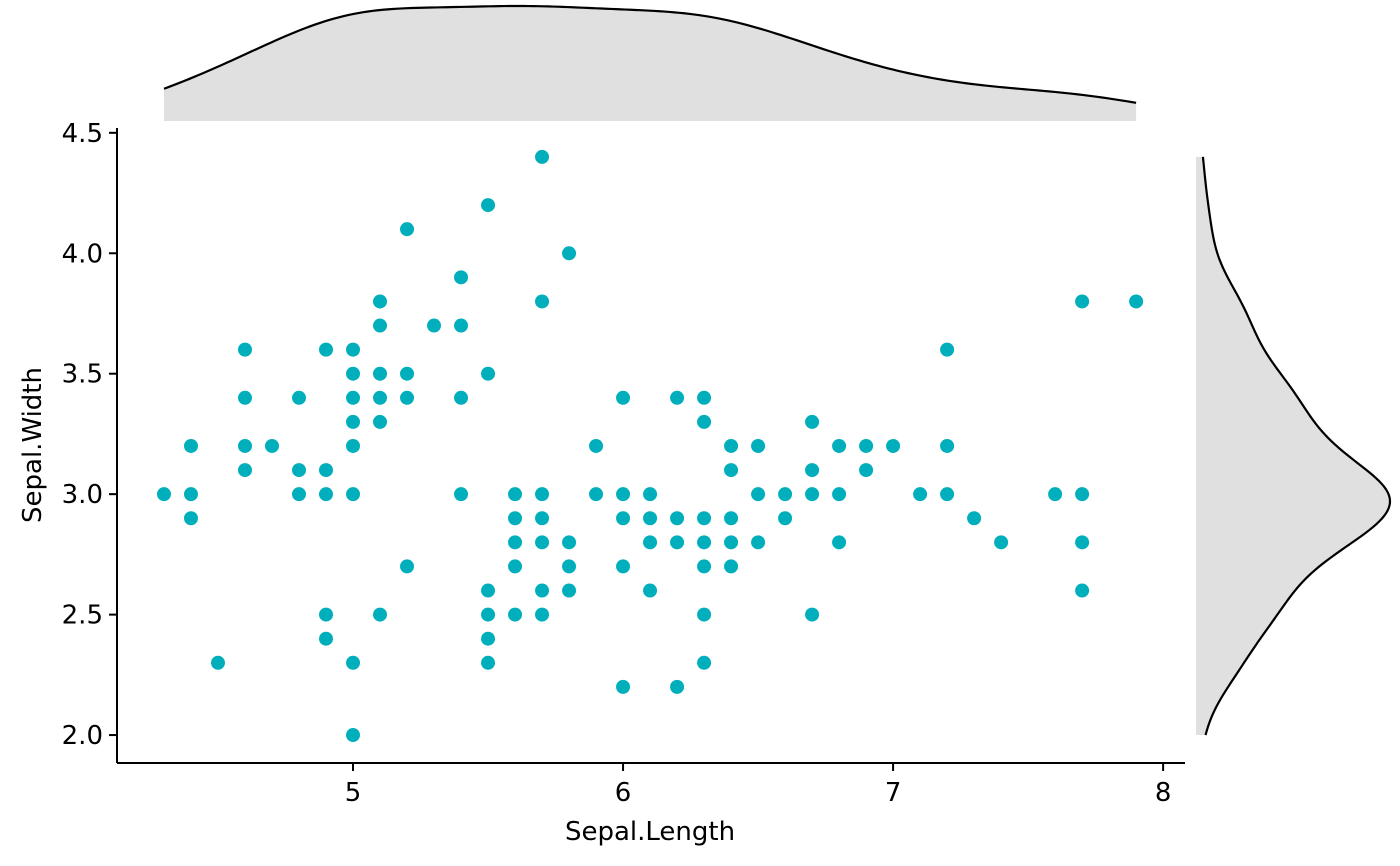 This screenshot has width=1400, height=866. I want to click on y-tick-label: 3.5, so click(82, 375).